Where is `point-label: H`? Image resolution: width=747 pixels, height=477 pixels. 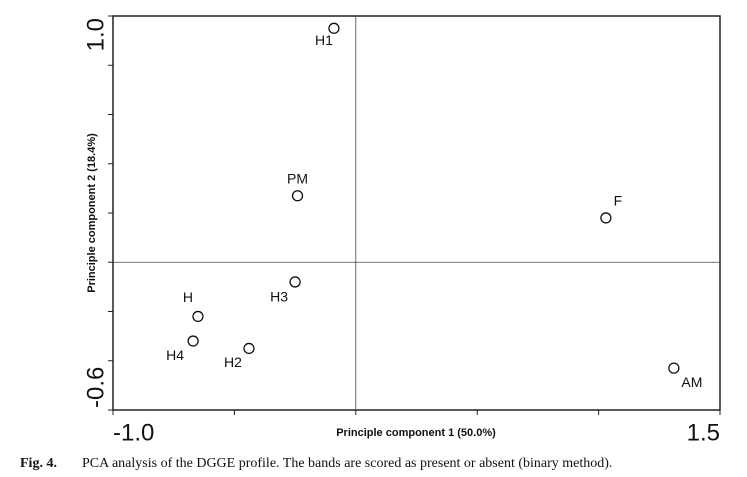 point-label: H is located at coordinates (188, 297).